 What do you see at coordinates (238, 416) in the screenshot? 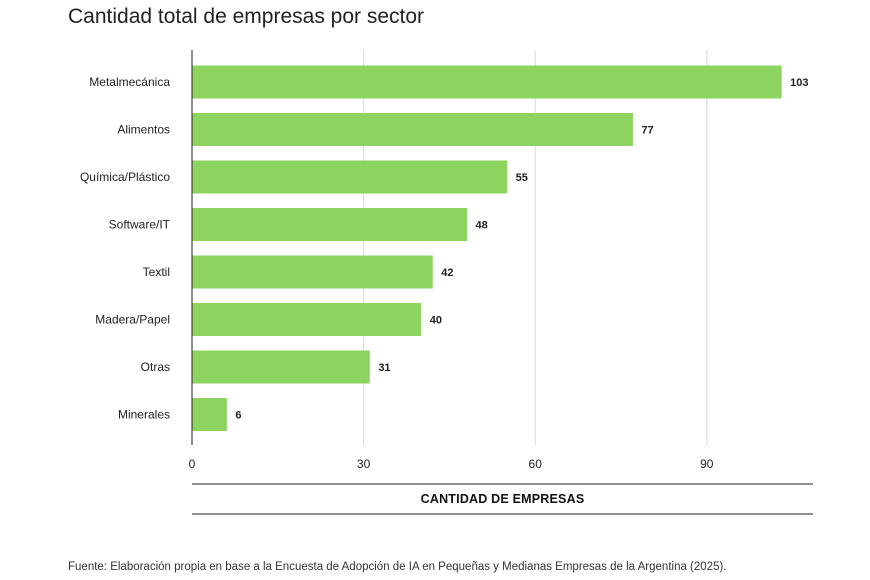
I see `value-label: 6` at bounding box center [238, 416].